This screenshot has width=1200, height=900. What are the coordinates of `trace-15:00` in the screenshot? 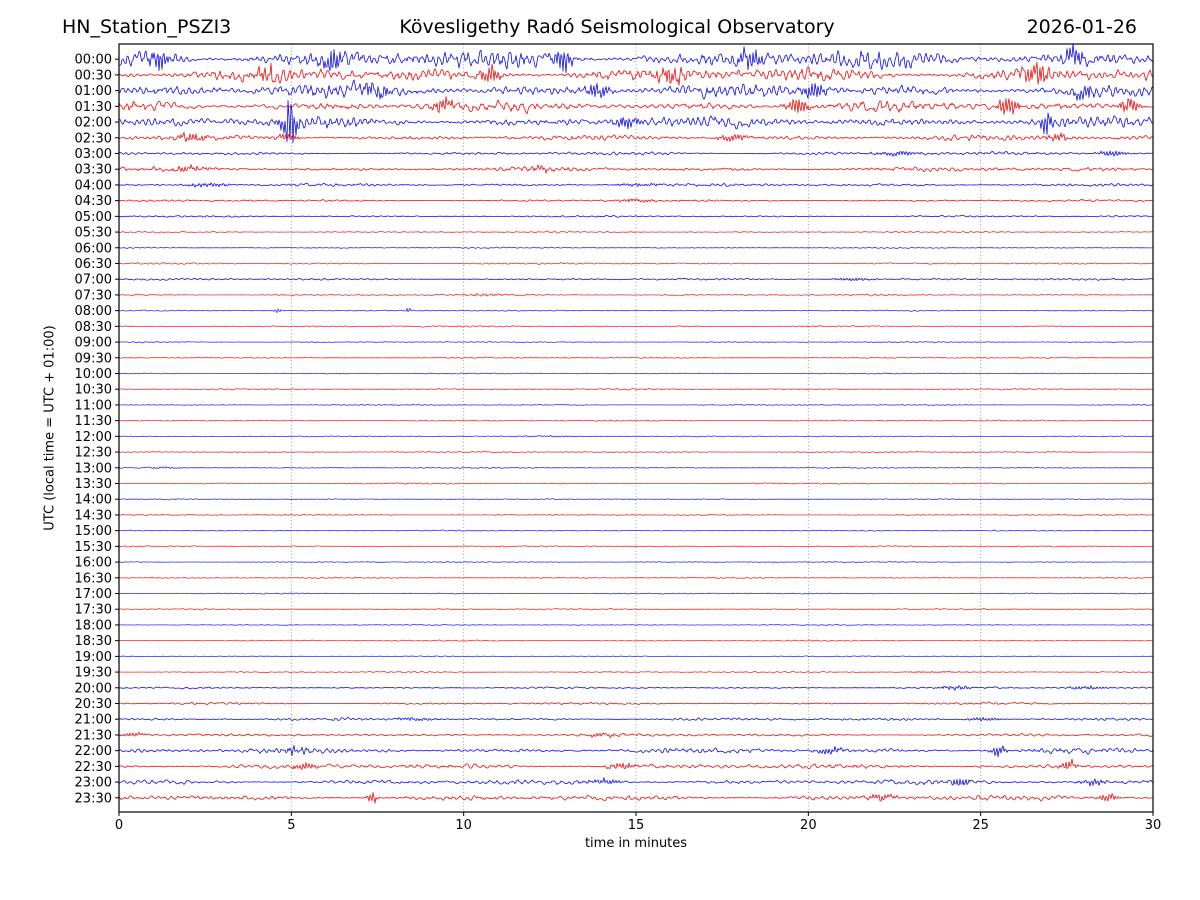 It's located at (636, 530).